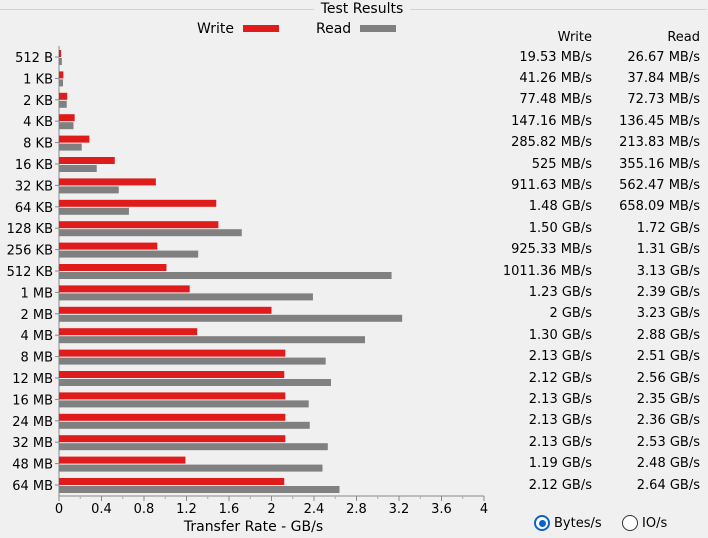 The image size is (708, 538). I want to click on bytes-radio, so click(542, 523).